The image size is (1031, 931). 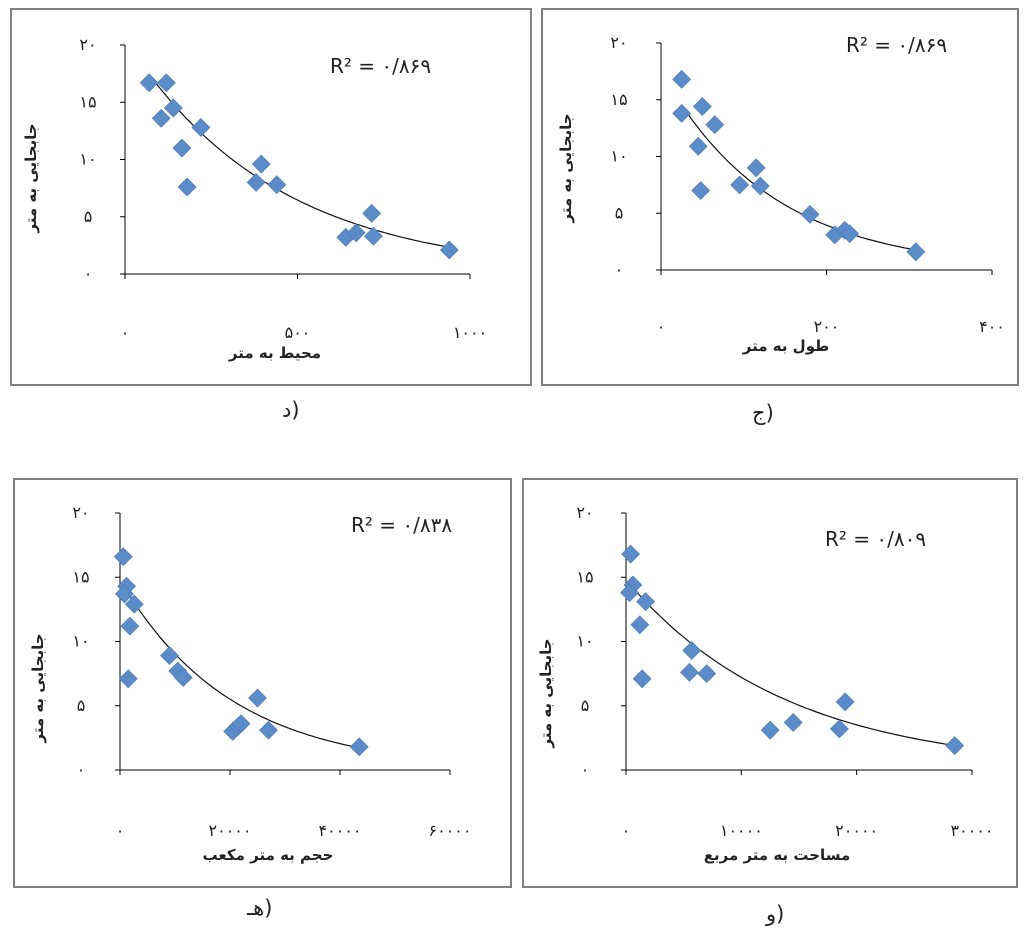 I want to click on x-tick-label: ۶۰۰۰۰, so click(x=450, y=830).